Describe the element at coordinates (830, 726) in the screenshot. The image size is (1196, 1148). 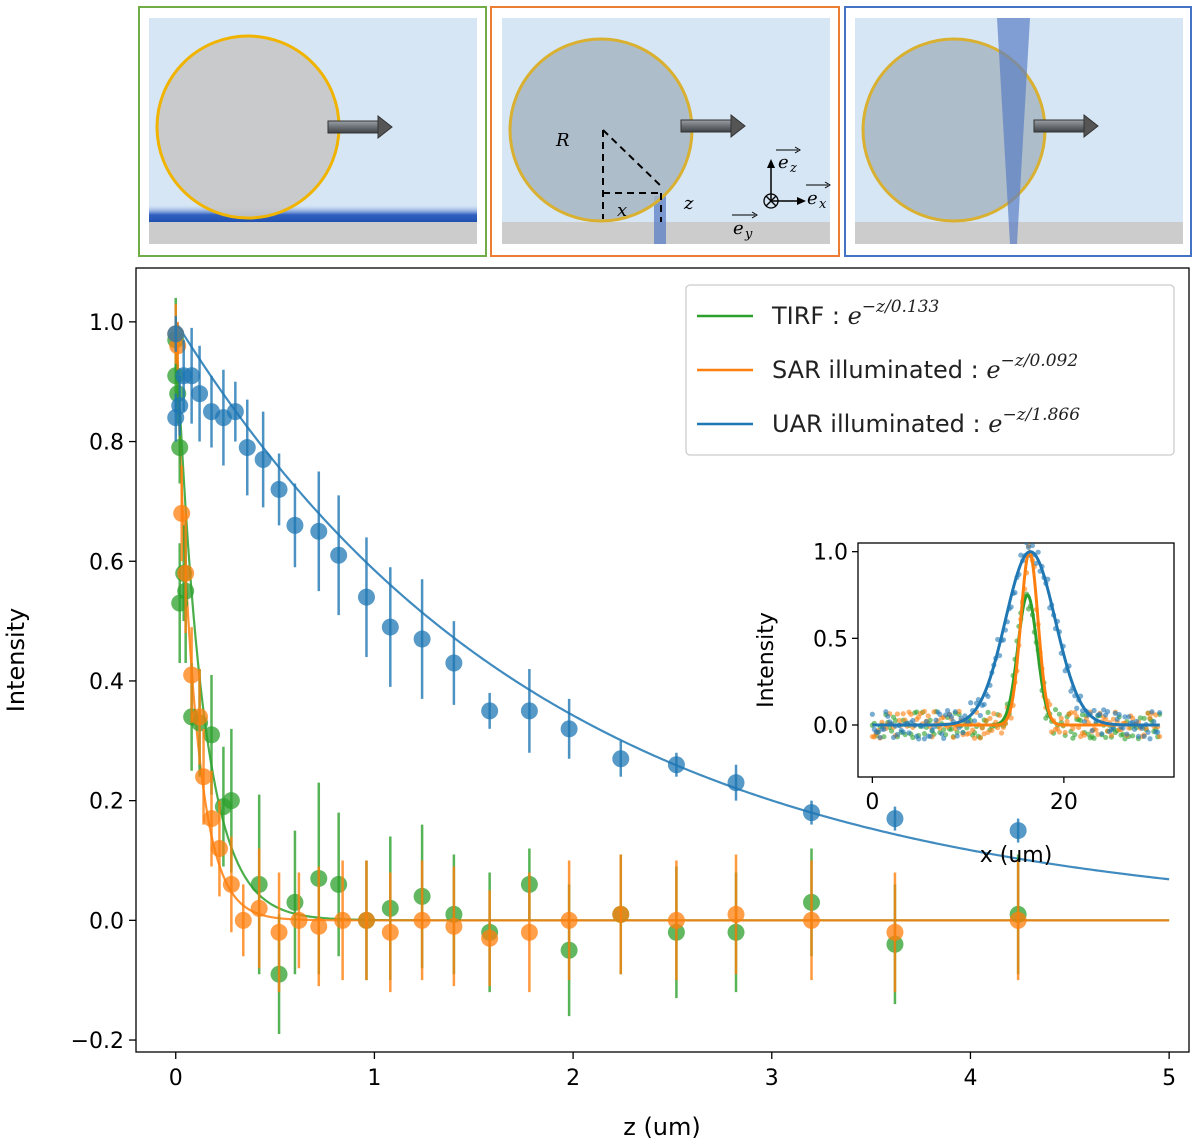
I see `inset-y-tick-label: 0.0` at that location.